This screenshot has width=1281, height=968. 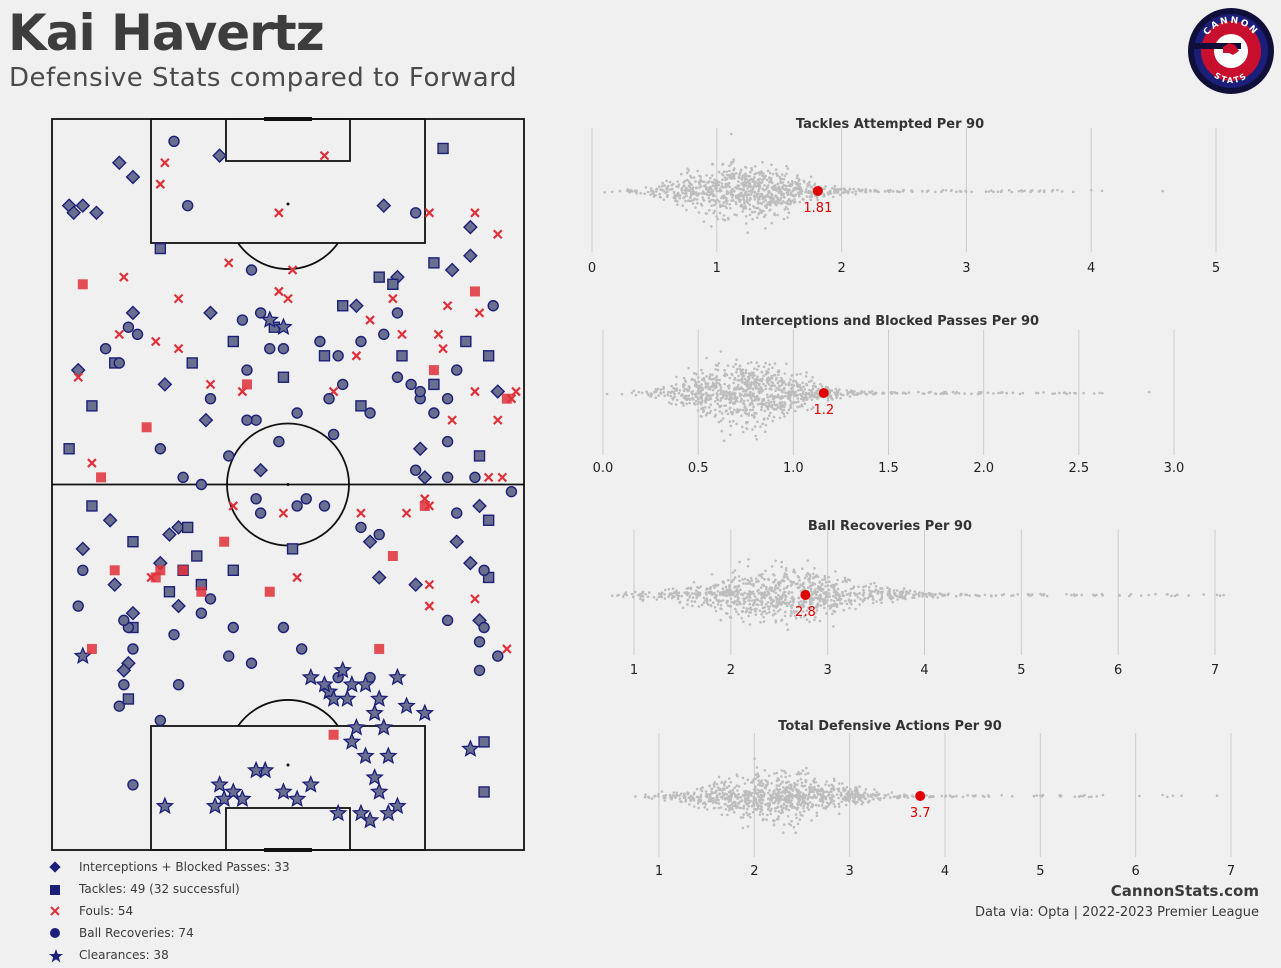 What do you see at coordinates (828, 670) in the screenshot?
I see `ball-recoveries-per-90-tick-label: 3` at bounding box center [828, 670].